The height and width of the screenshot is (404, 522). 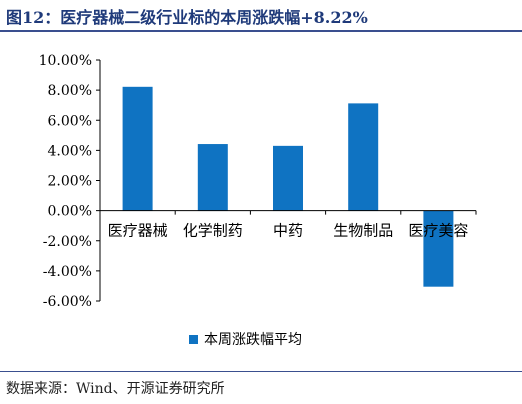 What do you see at coordinates (261, 31) in the screenshot?
I see `title-divider` at bounding box center [261, 31].